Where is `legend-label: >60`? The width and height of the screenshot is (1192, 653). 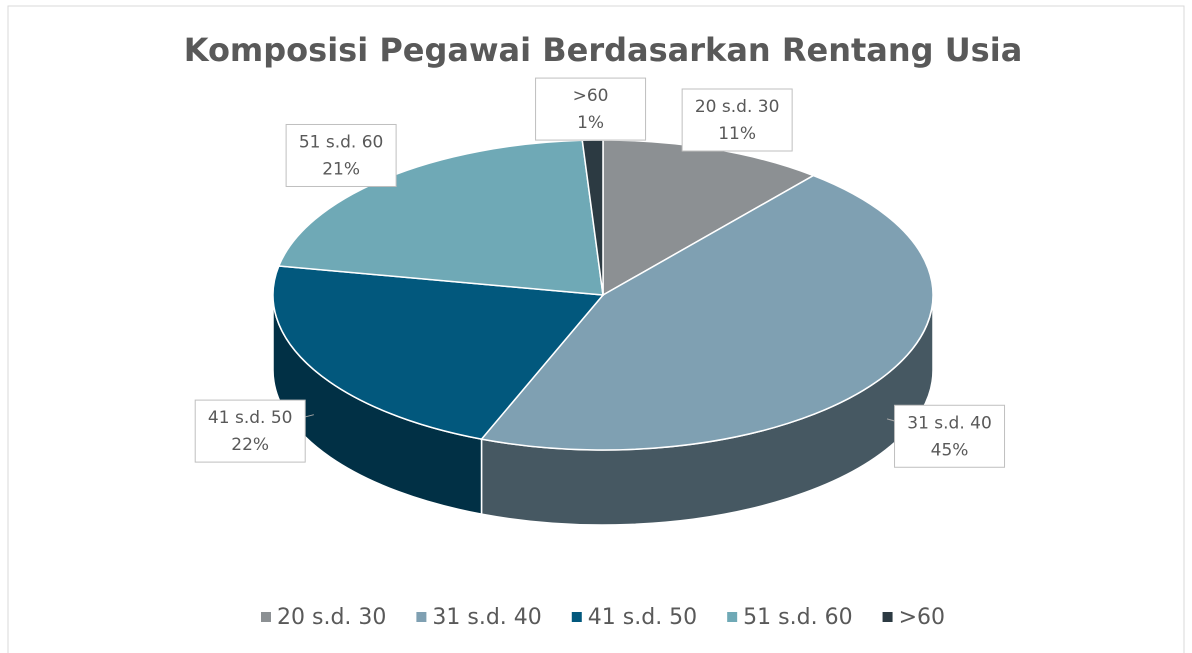 legend-label: >60 is located at coordinates (922, 617).